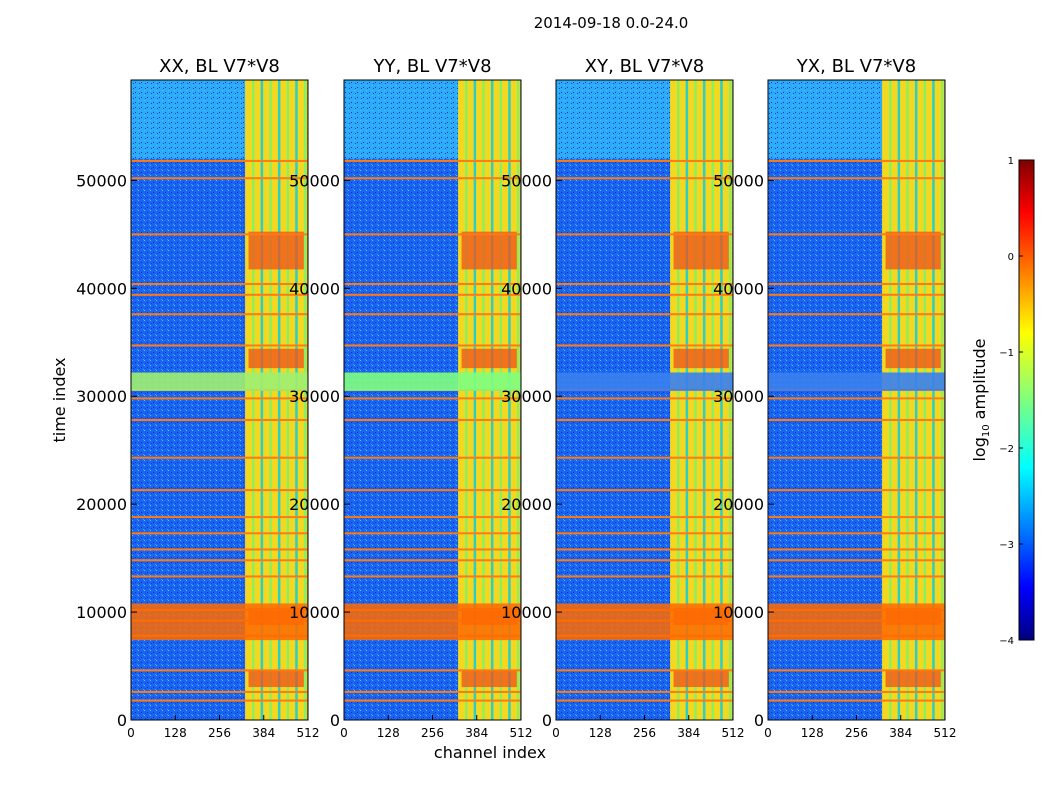 The width and height of the screenshot is (1050, 800). Describe the element at coordinates (490, 752) in the screenshot. I see `x-axis-label: channel index` at that location.